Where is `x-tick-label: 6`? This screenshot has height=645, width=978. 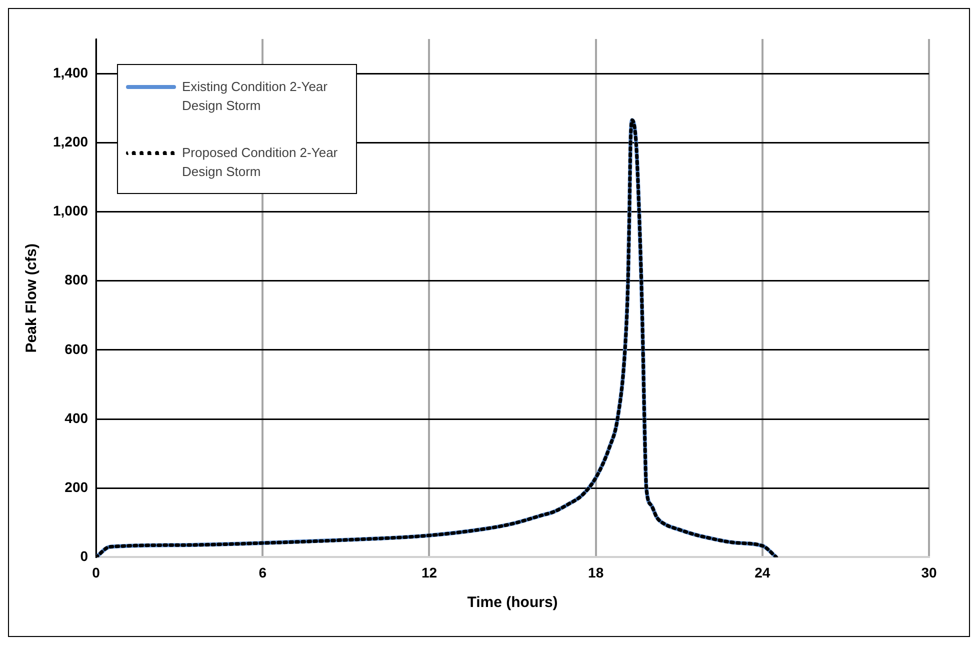 x-tick-label: 6 is located at coordinates (262, 572).